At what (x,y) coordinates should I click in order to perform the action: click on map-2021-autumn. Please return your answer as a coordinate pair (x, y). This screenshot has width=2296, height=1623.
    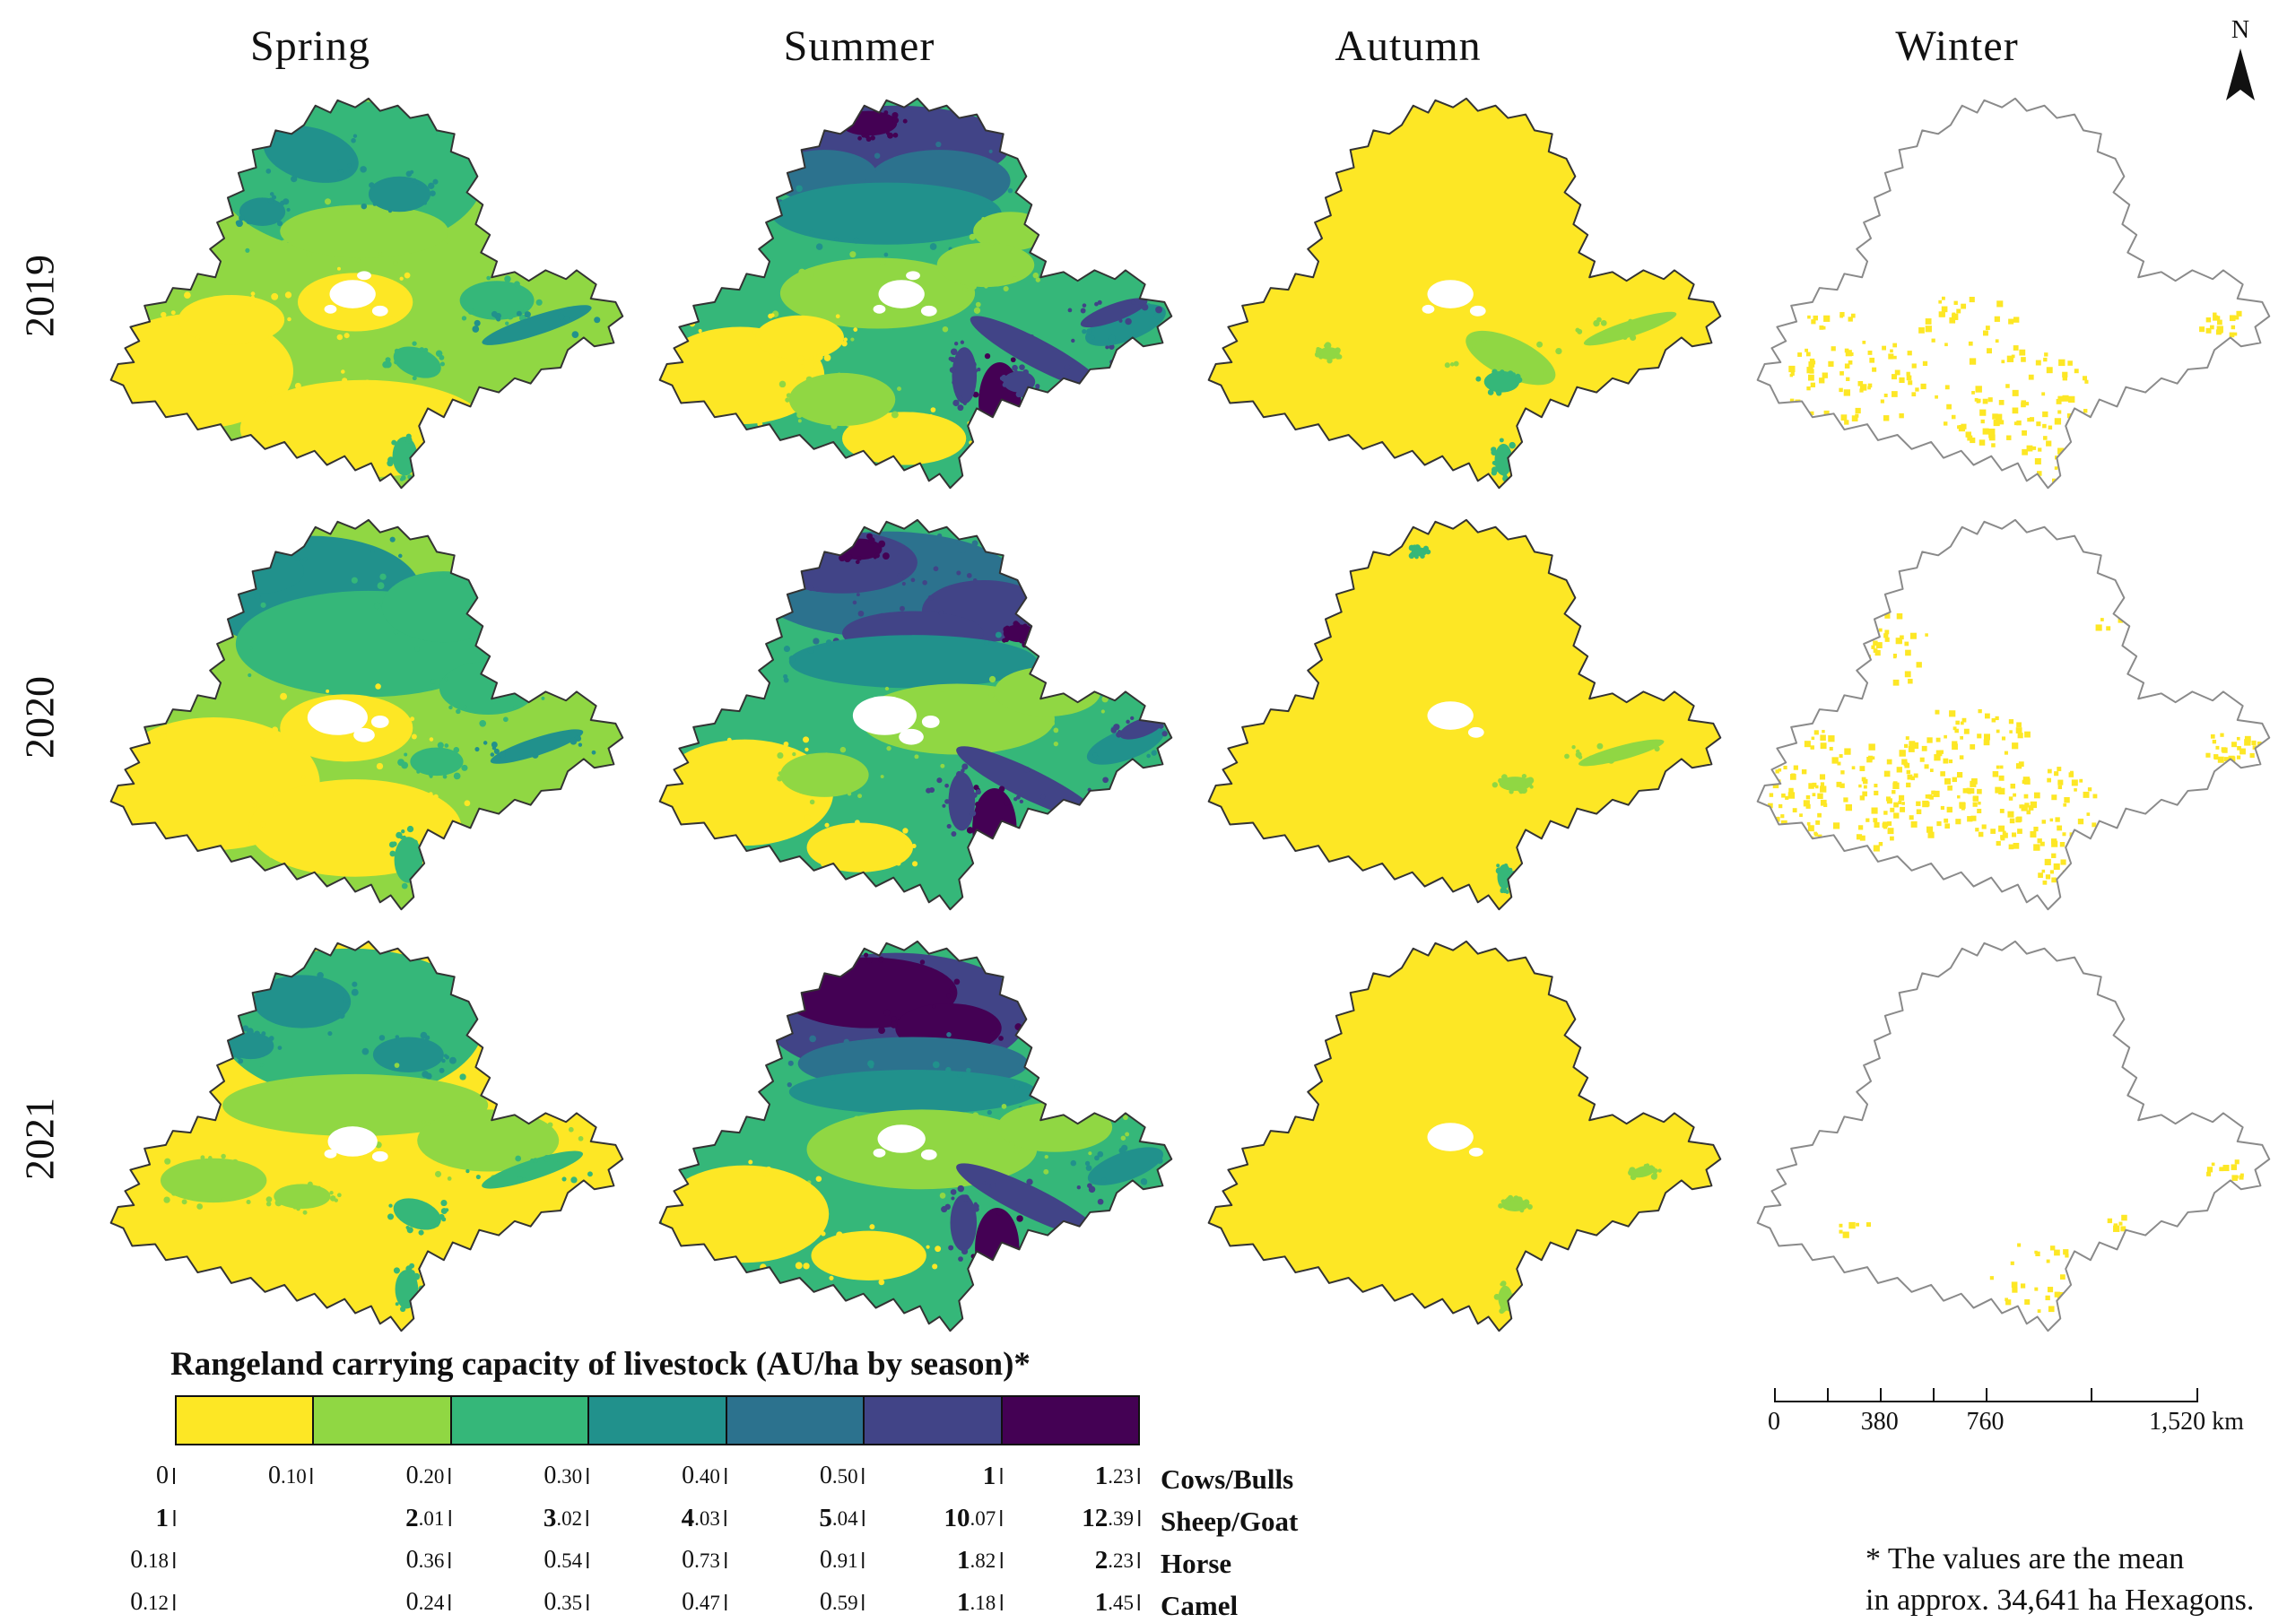
    Looking at the image, I should click on (1461, 1139).